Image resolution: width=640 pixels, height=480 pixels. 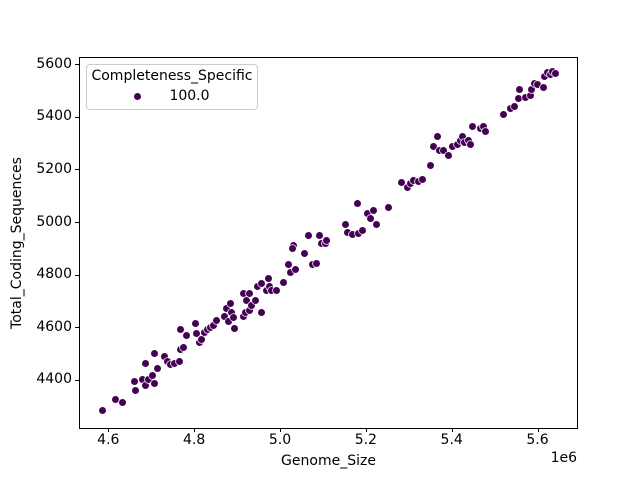 What do you see at coordinates (17, 243) in the screenshot?
I see `y-axis-label-text: Total_Coding_Sequences` at bounding box center [17, 243].